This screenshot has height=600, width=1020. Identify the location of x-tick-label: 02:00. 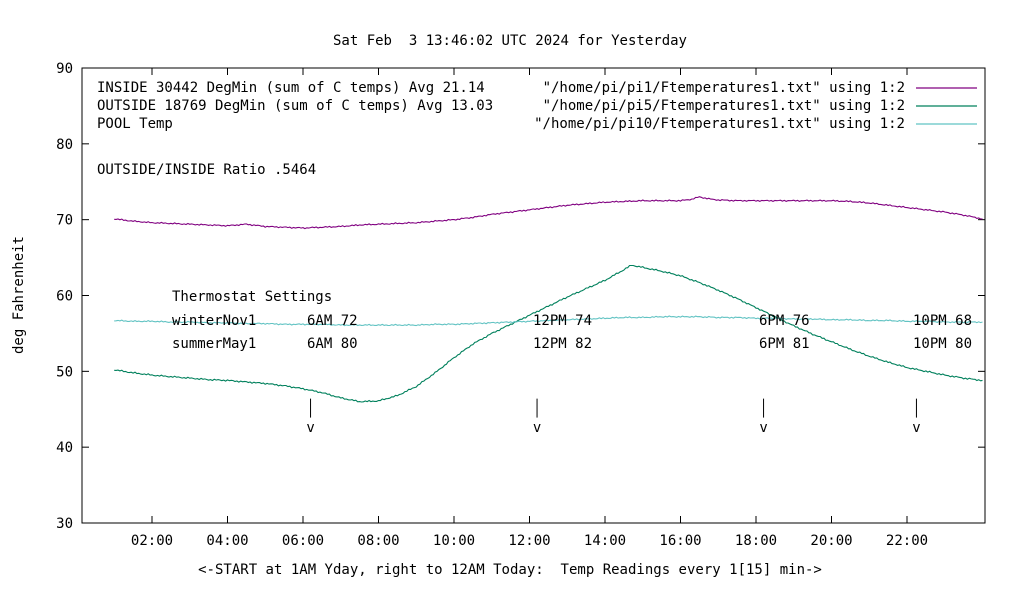
(152, 541).